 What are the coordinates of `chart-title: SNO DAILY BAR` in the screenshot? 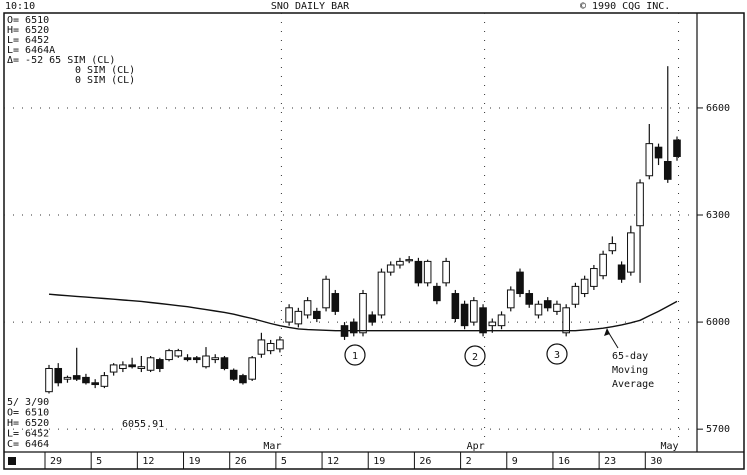 It's located at (310, 6).